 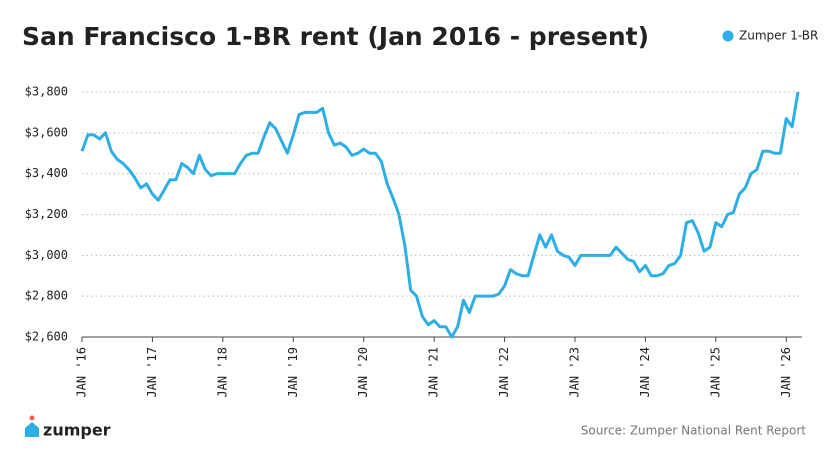 What do you see at coordinates (363, 372) in the screenshot?
I see `x-tick-label: JAN '20` at bounding box center [363, 372].